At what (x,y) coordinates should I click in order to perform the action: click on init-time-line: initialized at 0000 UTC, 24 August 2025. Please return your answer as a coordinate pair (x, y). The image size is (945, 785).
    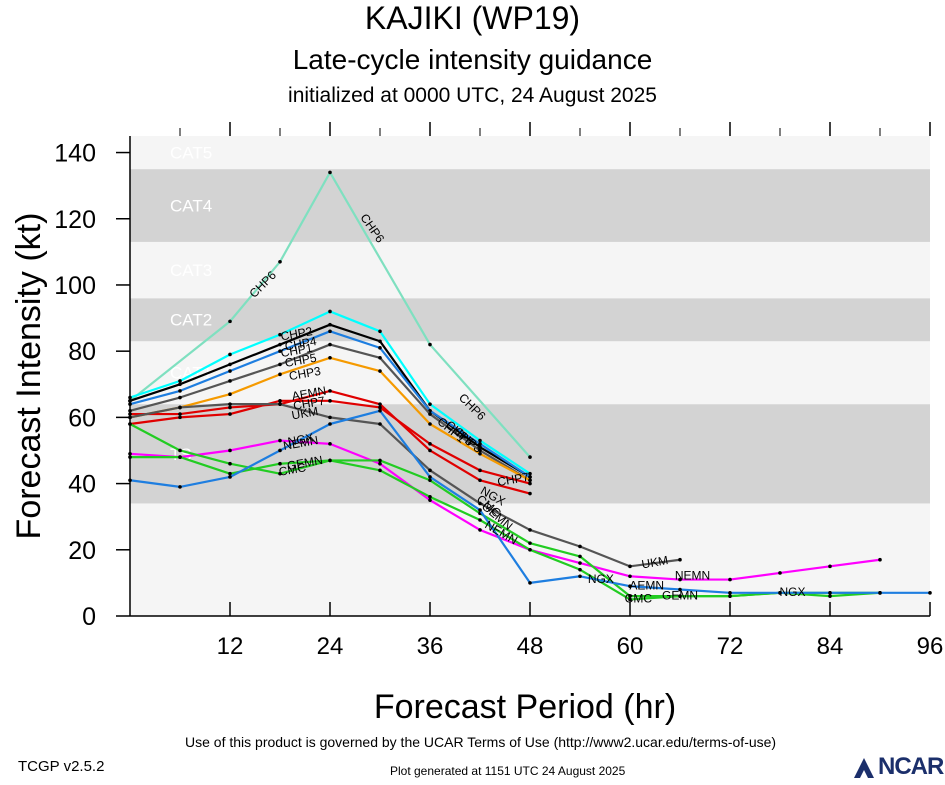
    Looking at the image, I should click on (472, 95).